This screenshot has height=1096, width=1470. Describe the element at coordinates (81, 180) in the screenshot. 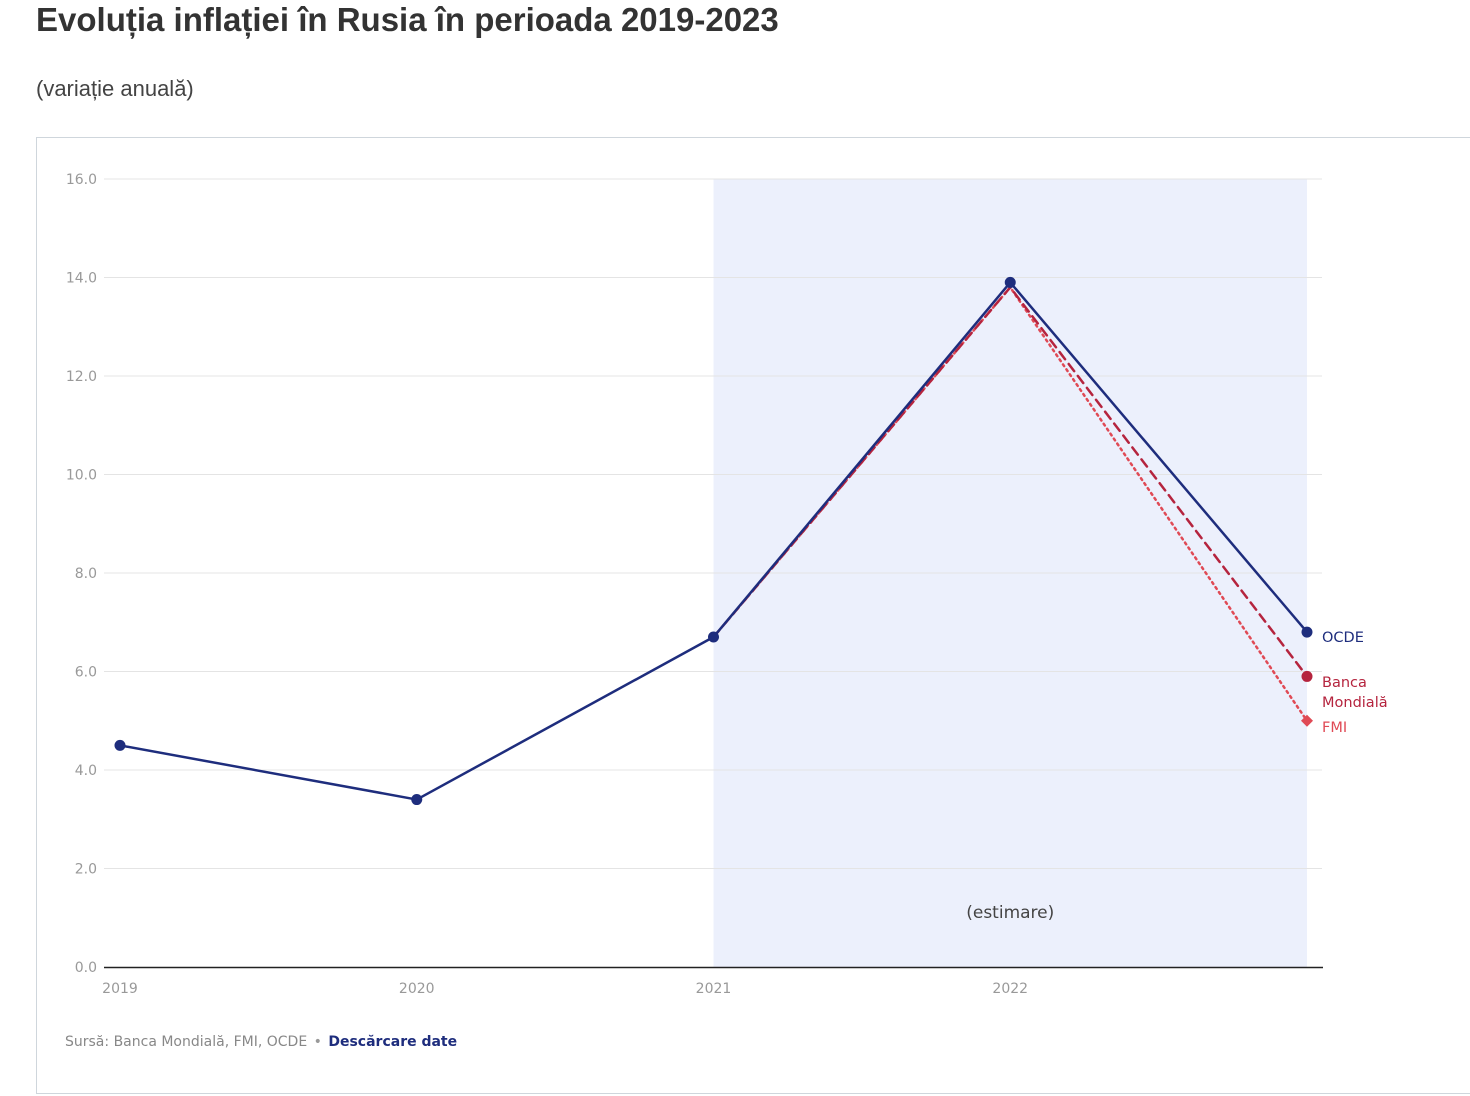

I see `y-tick-label: 16.0` at that location.